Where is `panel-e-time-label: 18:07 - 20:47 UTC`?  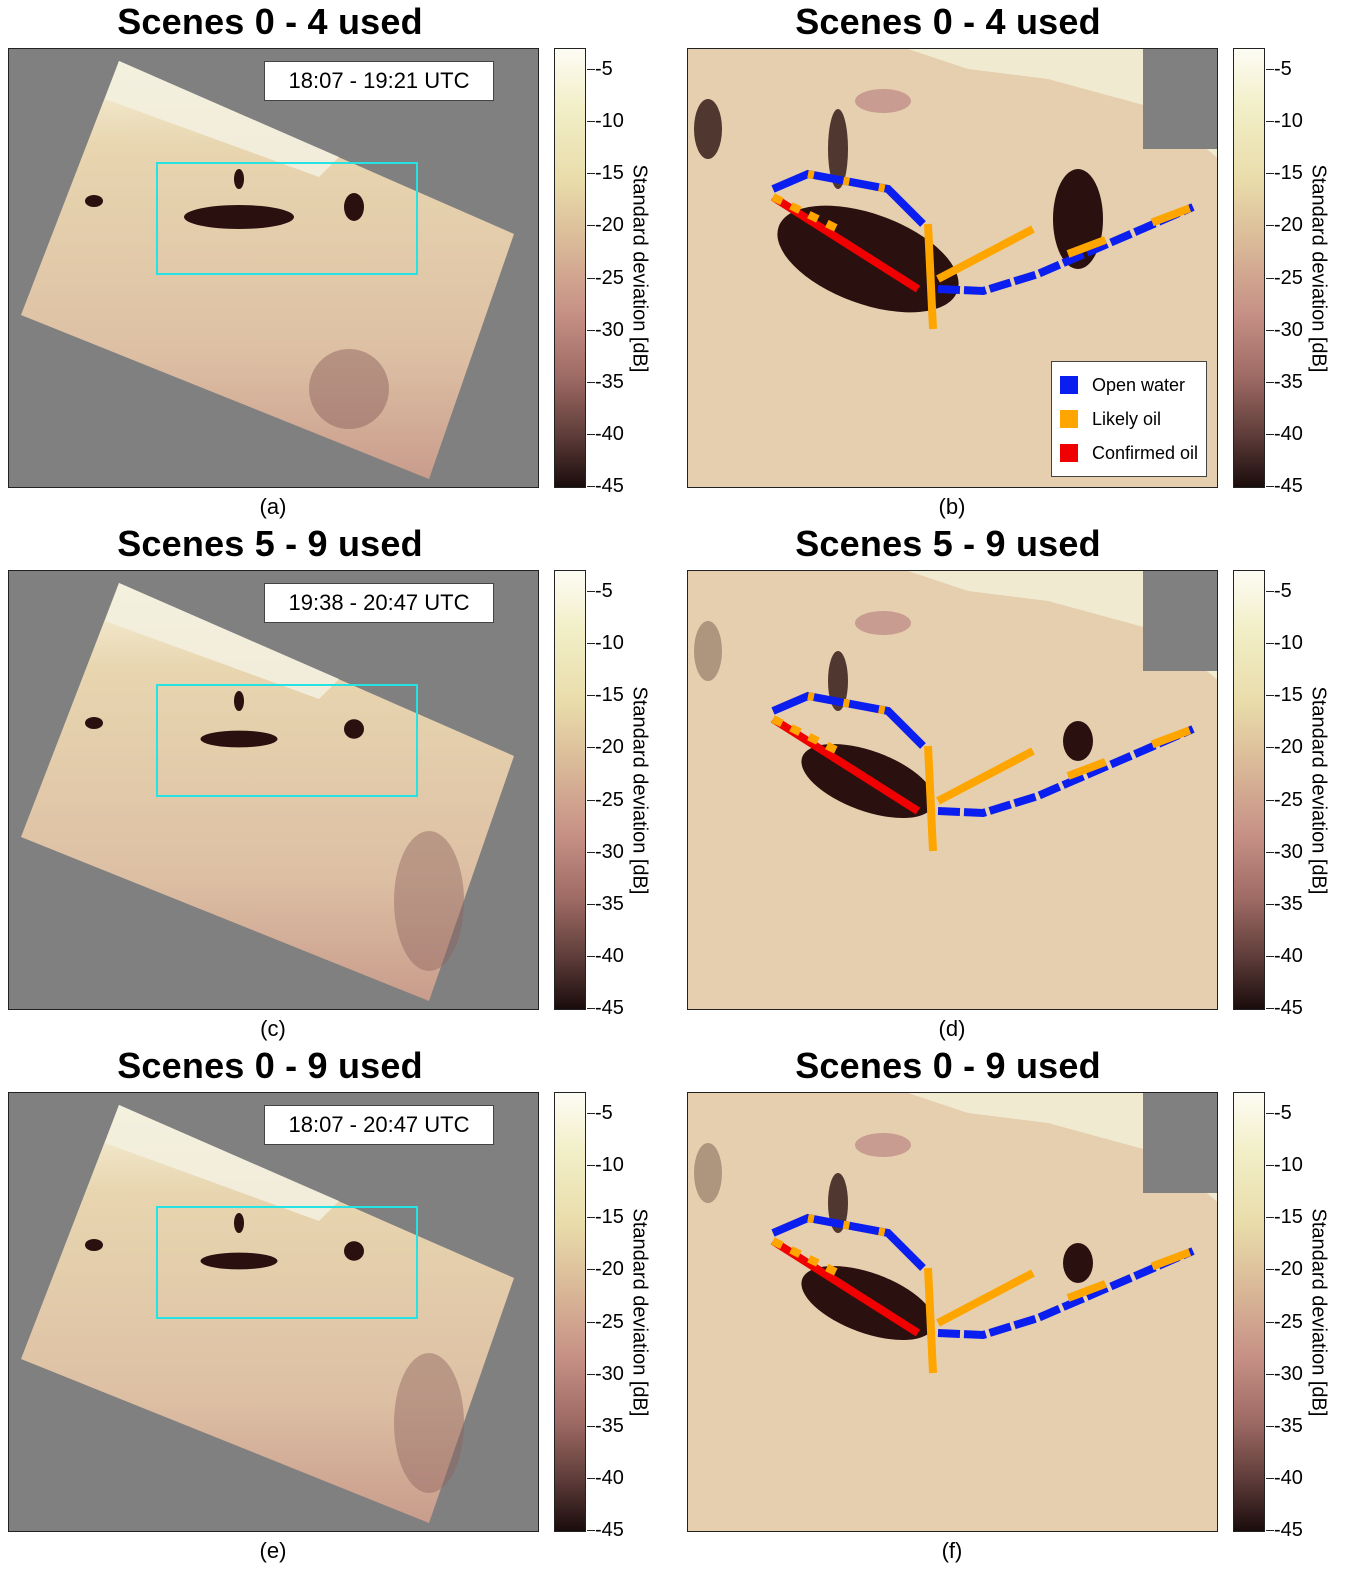 panel-e-time-label: 18:07 - 20:47 UTC is located at coordinates (379, 1125).